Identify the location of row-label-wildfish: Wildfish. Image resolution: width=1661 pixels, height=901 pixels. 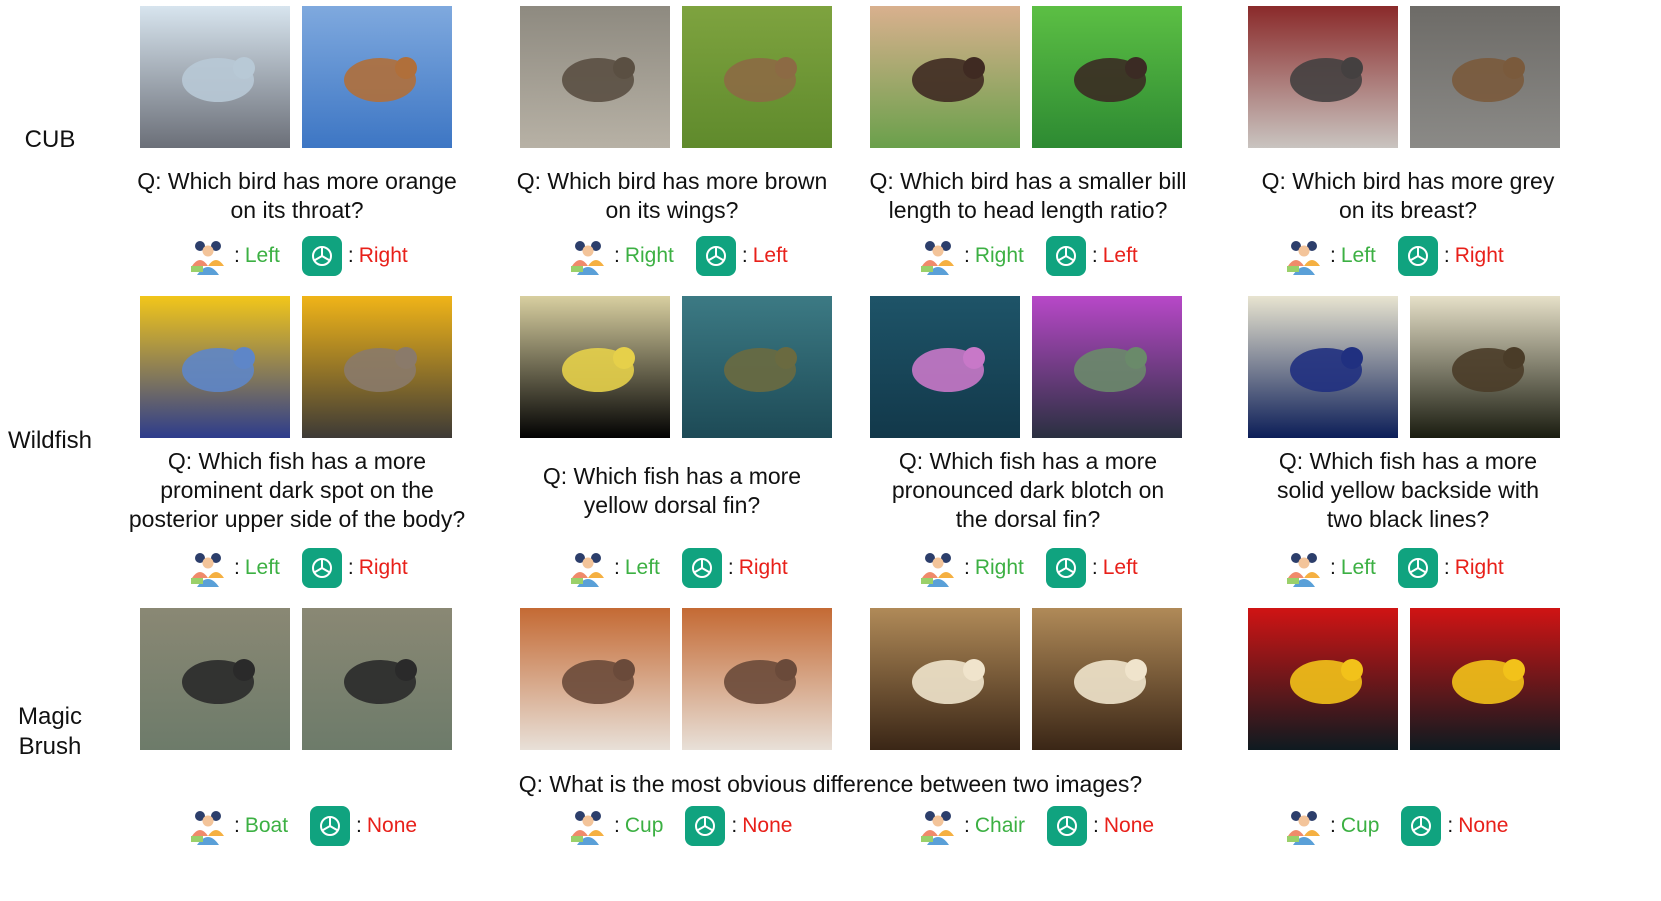
(49, 440).